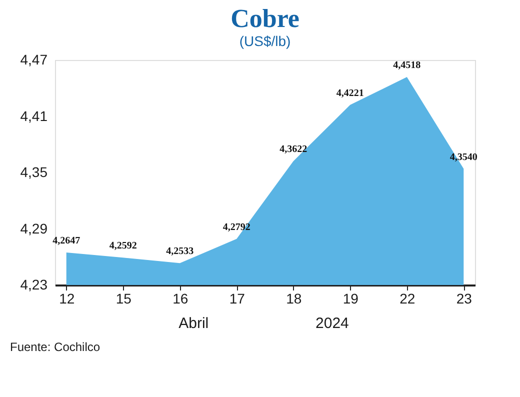  Describe the element at coordinates (265, 41) in the screenshot. I see `chart-subtitle: (US$/lb)` at that location.